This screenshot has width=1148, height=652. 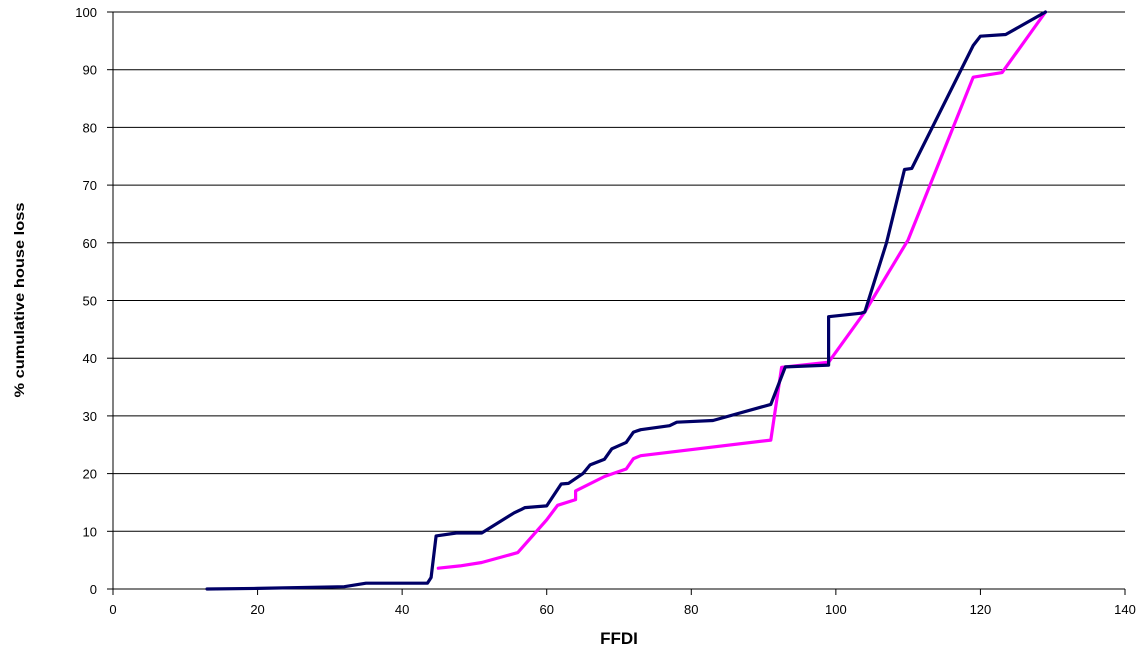 What do you see at coordinates (90, 127) in the screenshot?
I see `y-tick-label: 80` at bounding box center [90, 127].